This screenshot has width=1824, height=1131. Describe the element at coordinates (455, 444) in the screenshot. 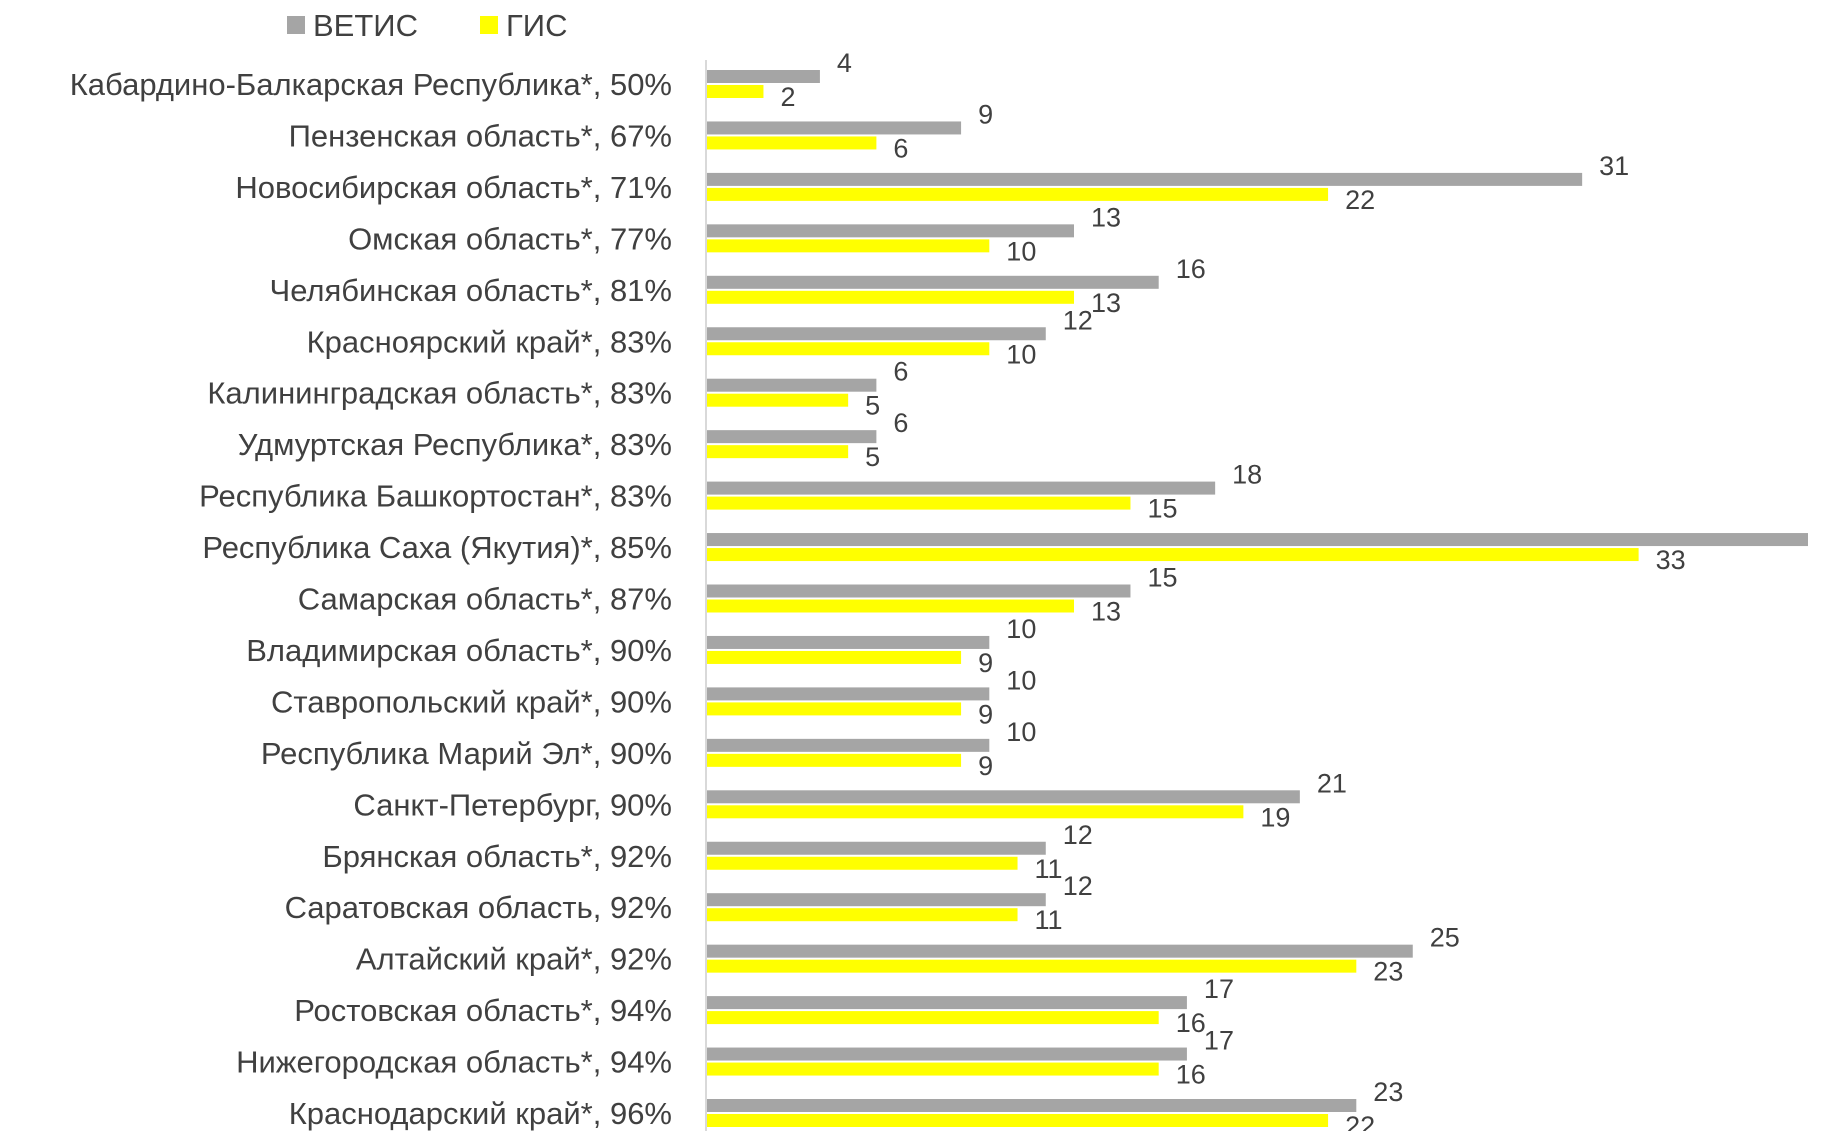

I see `category-label: Удмуртская Республика*, 83%` at that location.